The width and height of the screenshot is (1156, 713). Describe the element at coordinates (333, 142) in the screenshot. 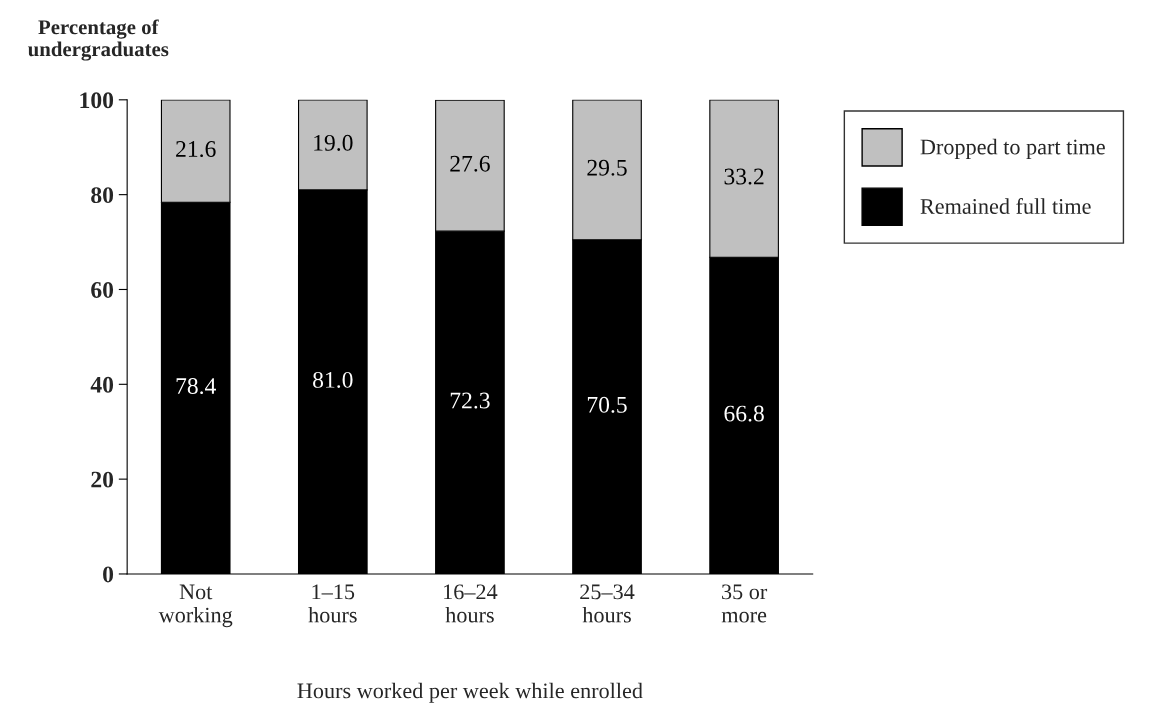

I see `data-label: 19.0` at that location.